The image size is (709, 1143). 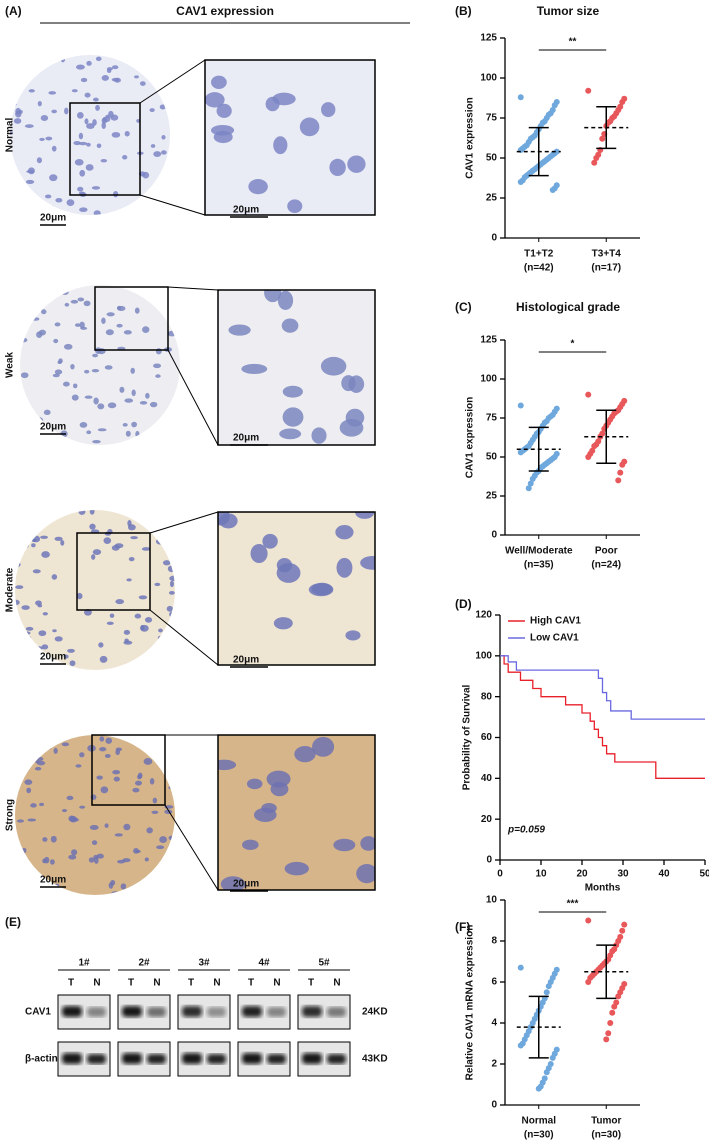 I want to click on nuclei, so click(x=285, y=144).